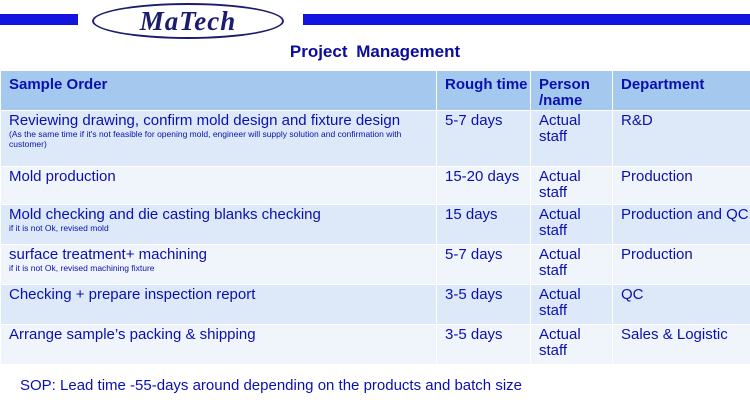  Describe the element at coordinates (483, 185) in the screenshot. I see `time-cell: 15-20 days` at that location.